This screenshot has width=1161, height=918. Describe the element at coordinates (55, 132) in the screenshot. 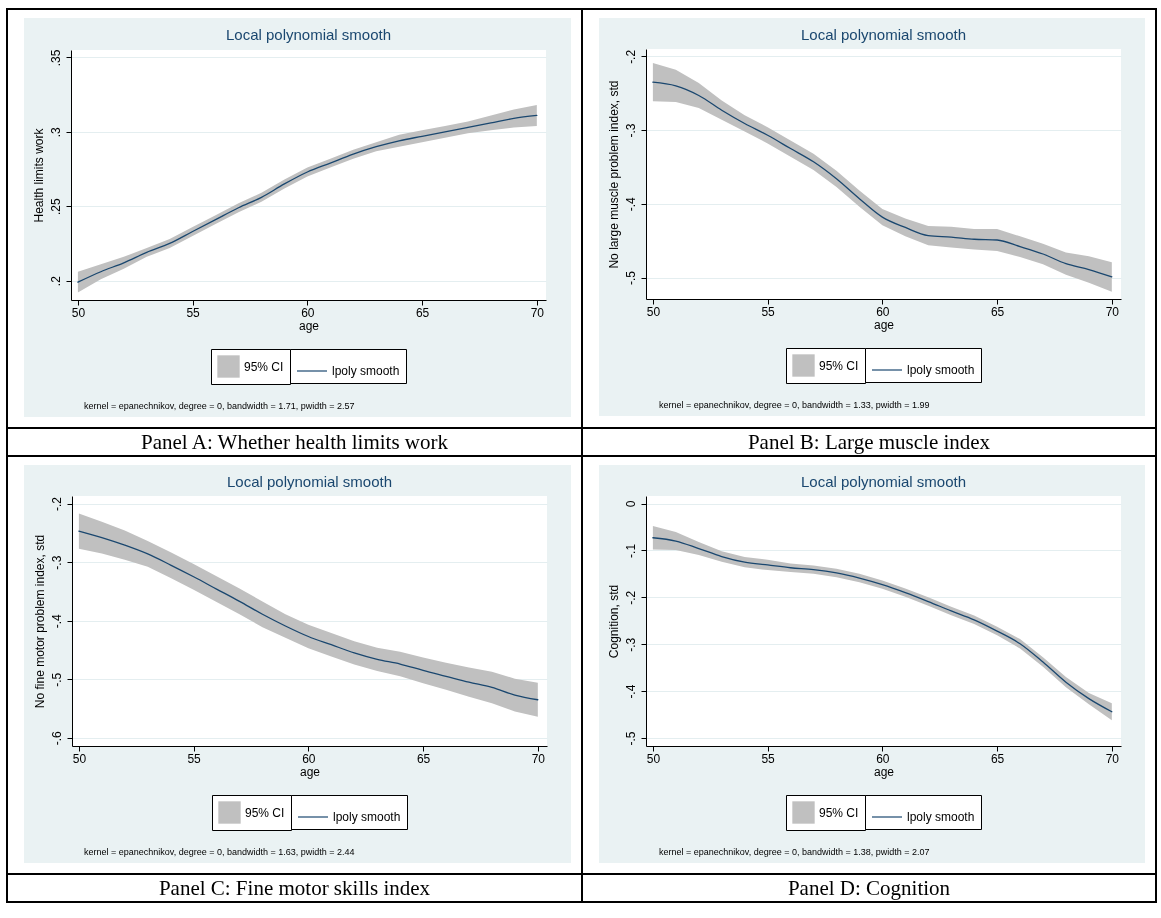

I see `y-tick-label: .3` at that location.